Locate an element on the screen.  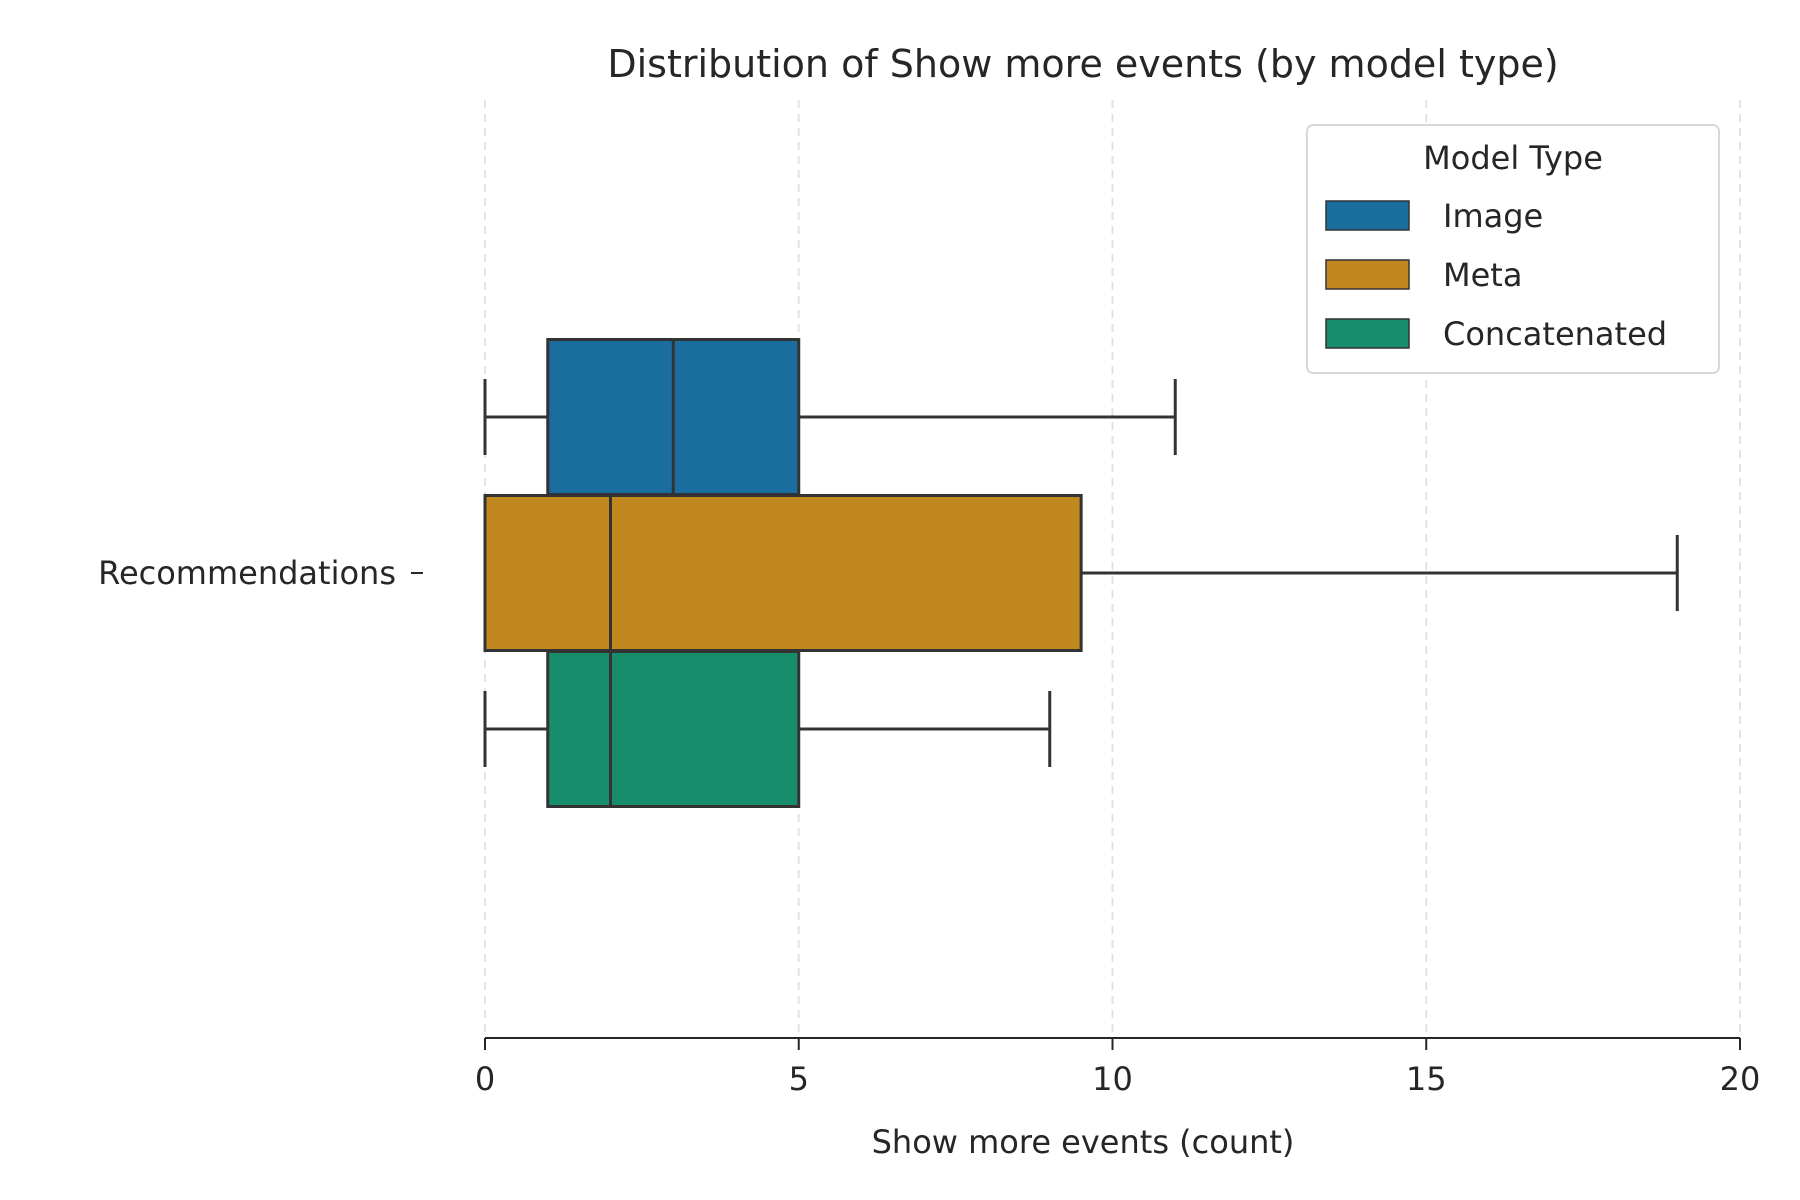
box-concatenated is located at coordinates (767, 729).